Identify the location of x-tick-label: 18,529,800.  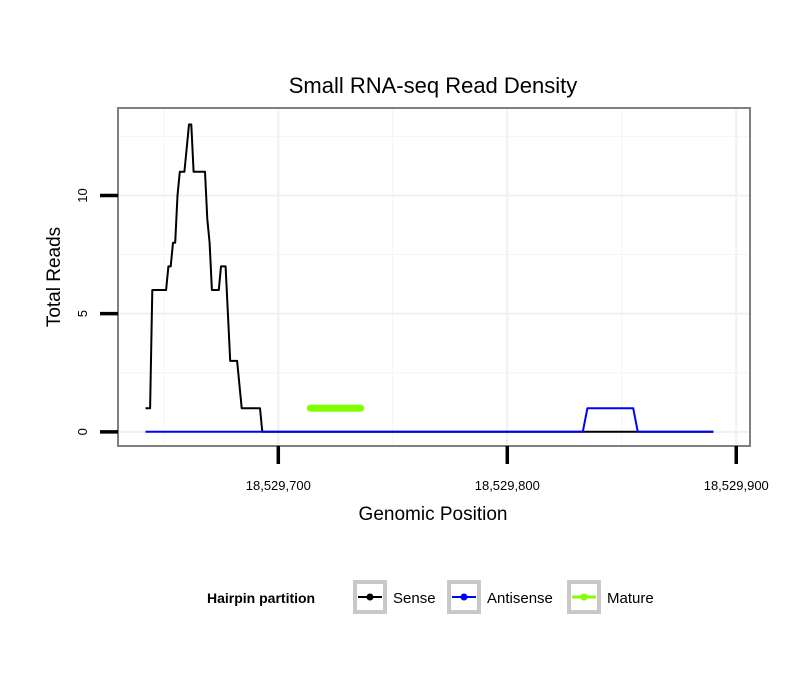
(507, 485).